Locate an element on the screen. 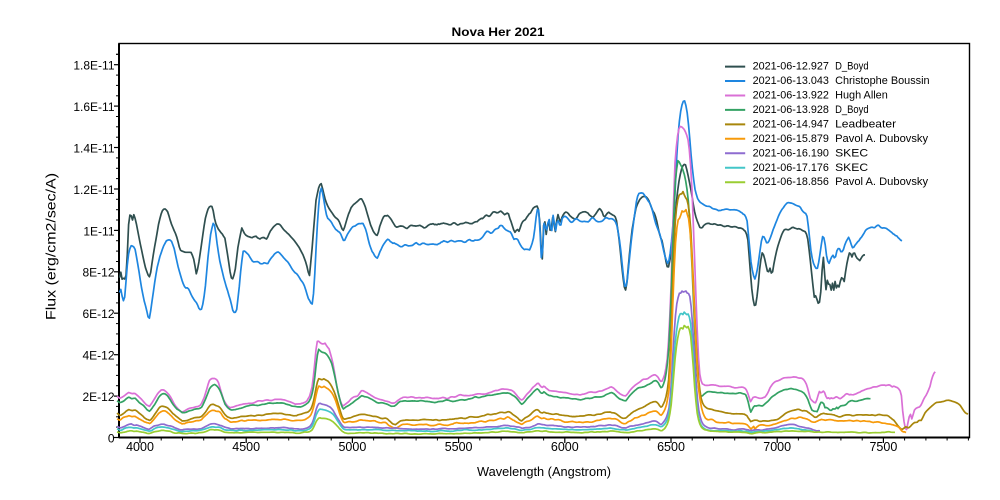 The width and height of the screenshot is (1000, 500). svg-text: 2021-06-18.856 is located at coordinates (791, 182).